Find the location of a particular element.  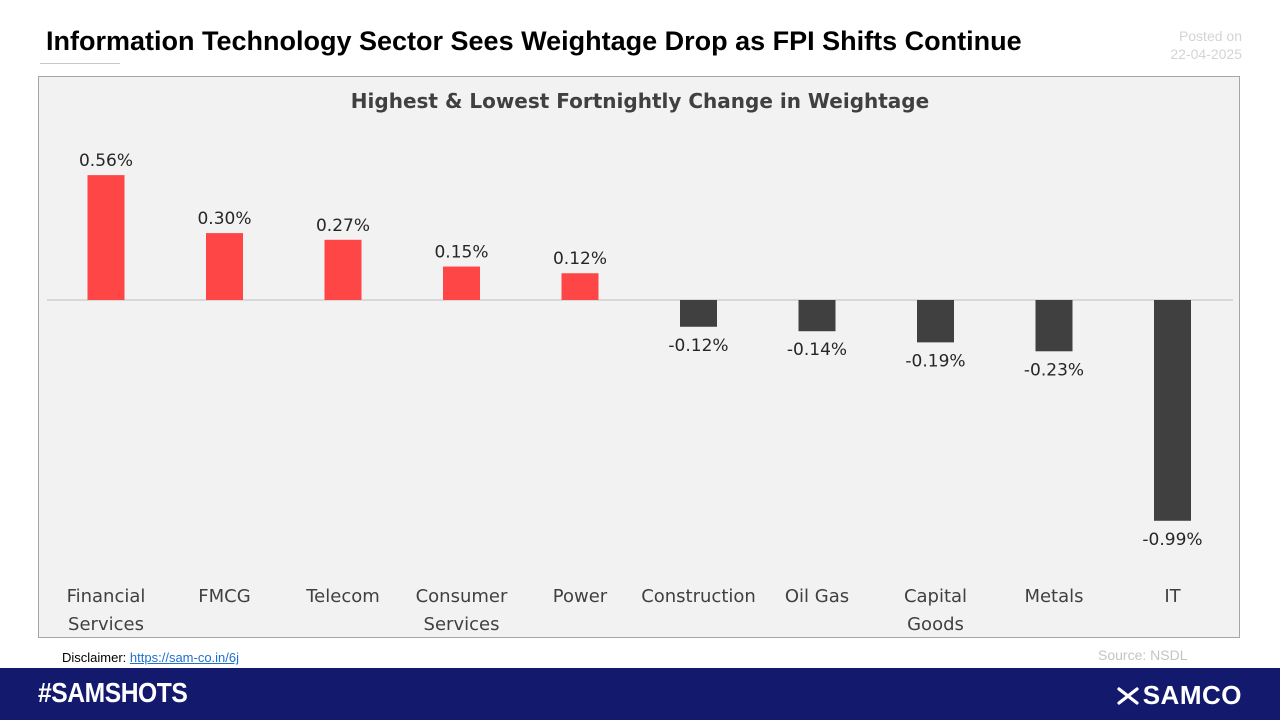

data-label: 0.30% is located at coordinates (224, 219).